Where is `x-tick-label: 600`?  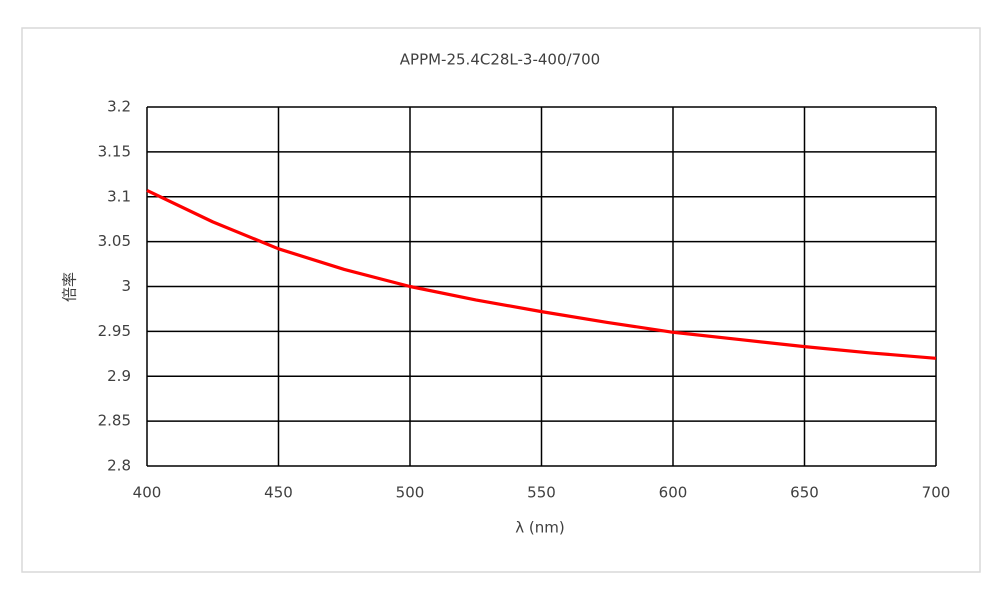 x-tick-label: 600 is located at coordinates (673, 493).